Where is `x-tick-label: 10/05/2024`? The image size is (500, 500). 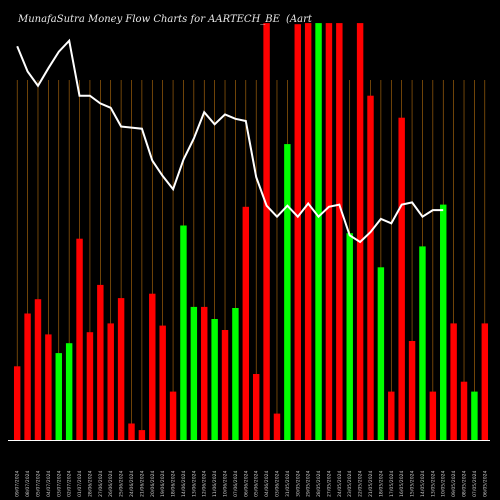
x-tick-label: 10/05/2024 is located at coordinates (444, 483).